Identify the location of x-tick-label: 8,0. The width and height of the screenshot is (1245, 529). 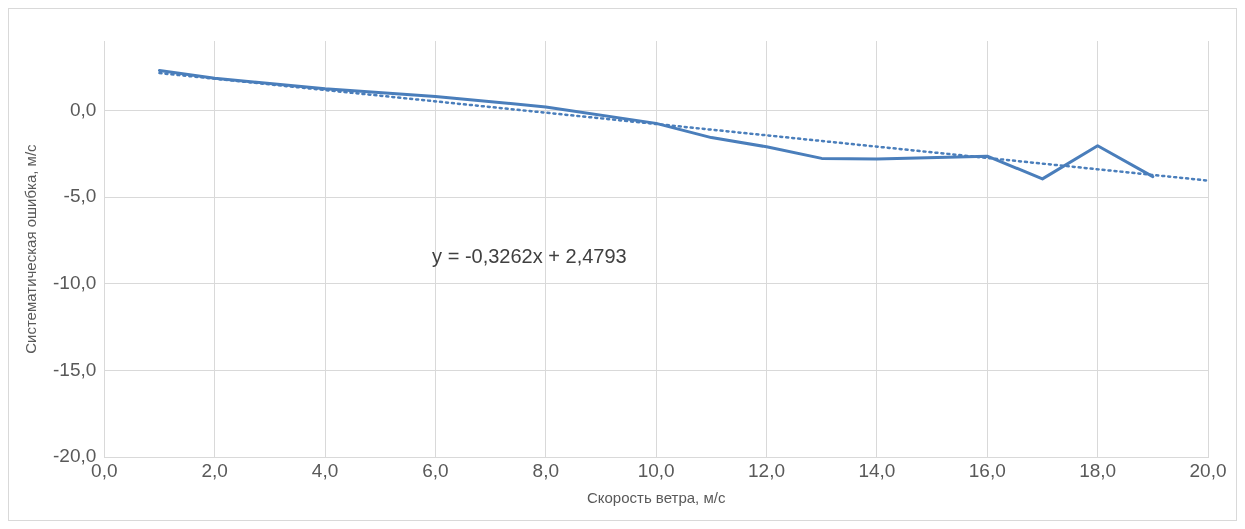
(545, 470).